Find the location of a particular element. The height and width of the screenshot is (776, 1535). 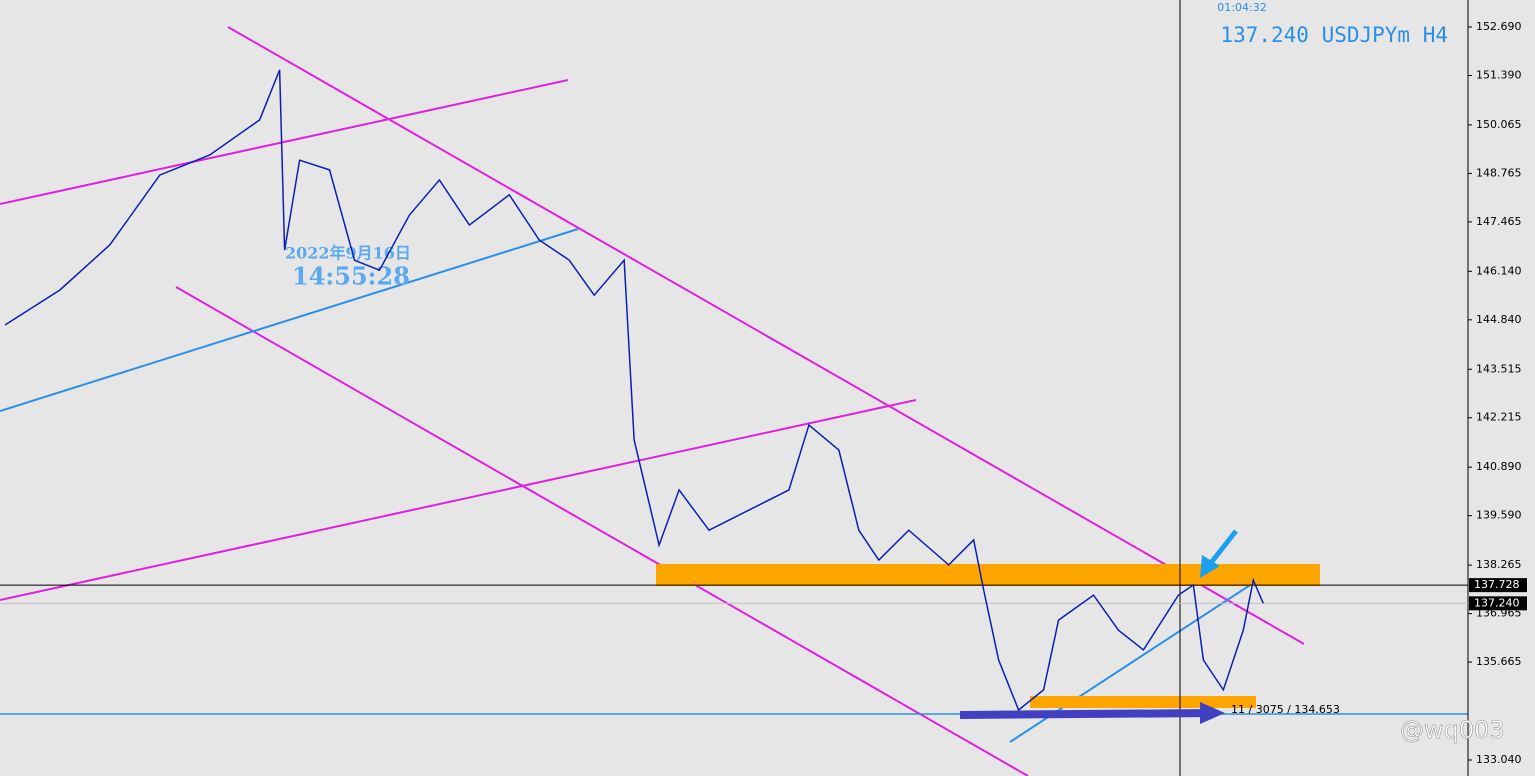

y-tick-label: 151.390 is located at coordinates (1499, 74).